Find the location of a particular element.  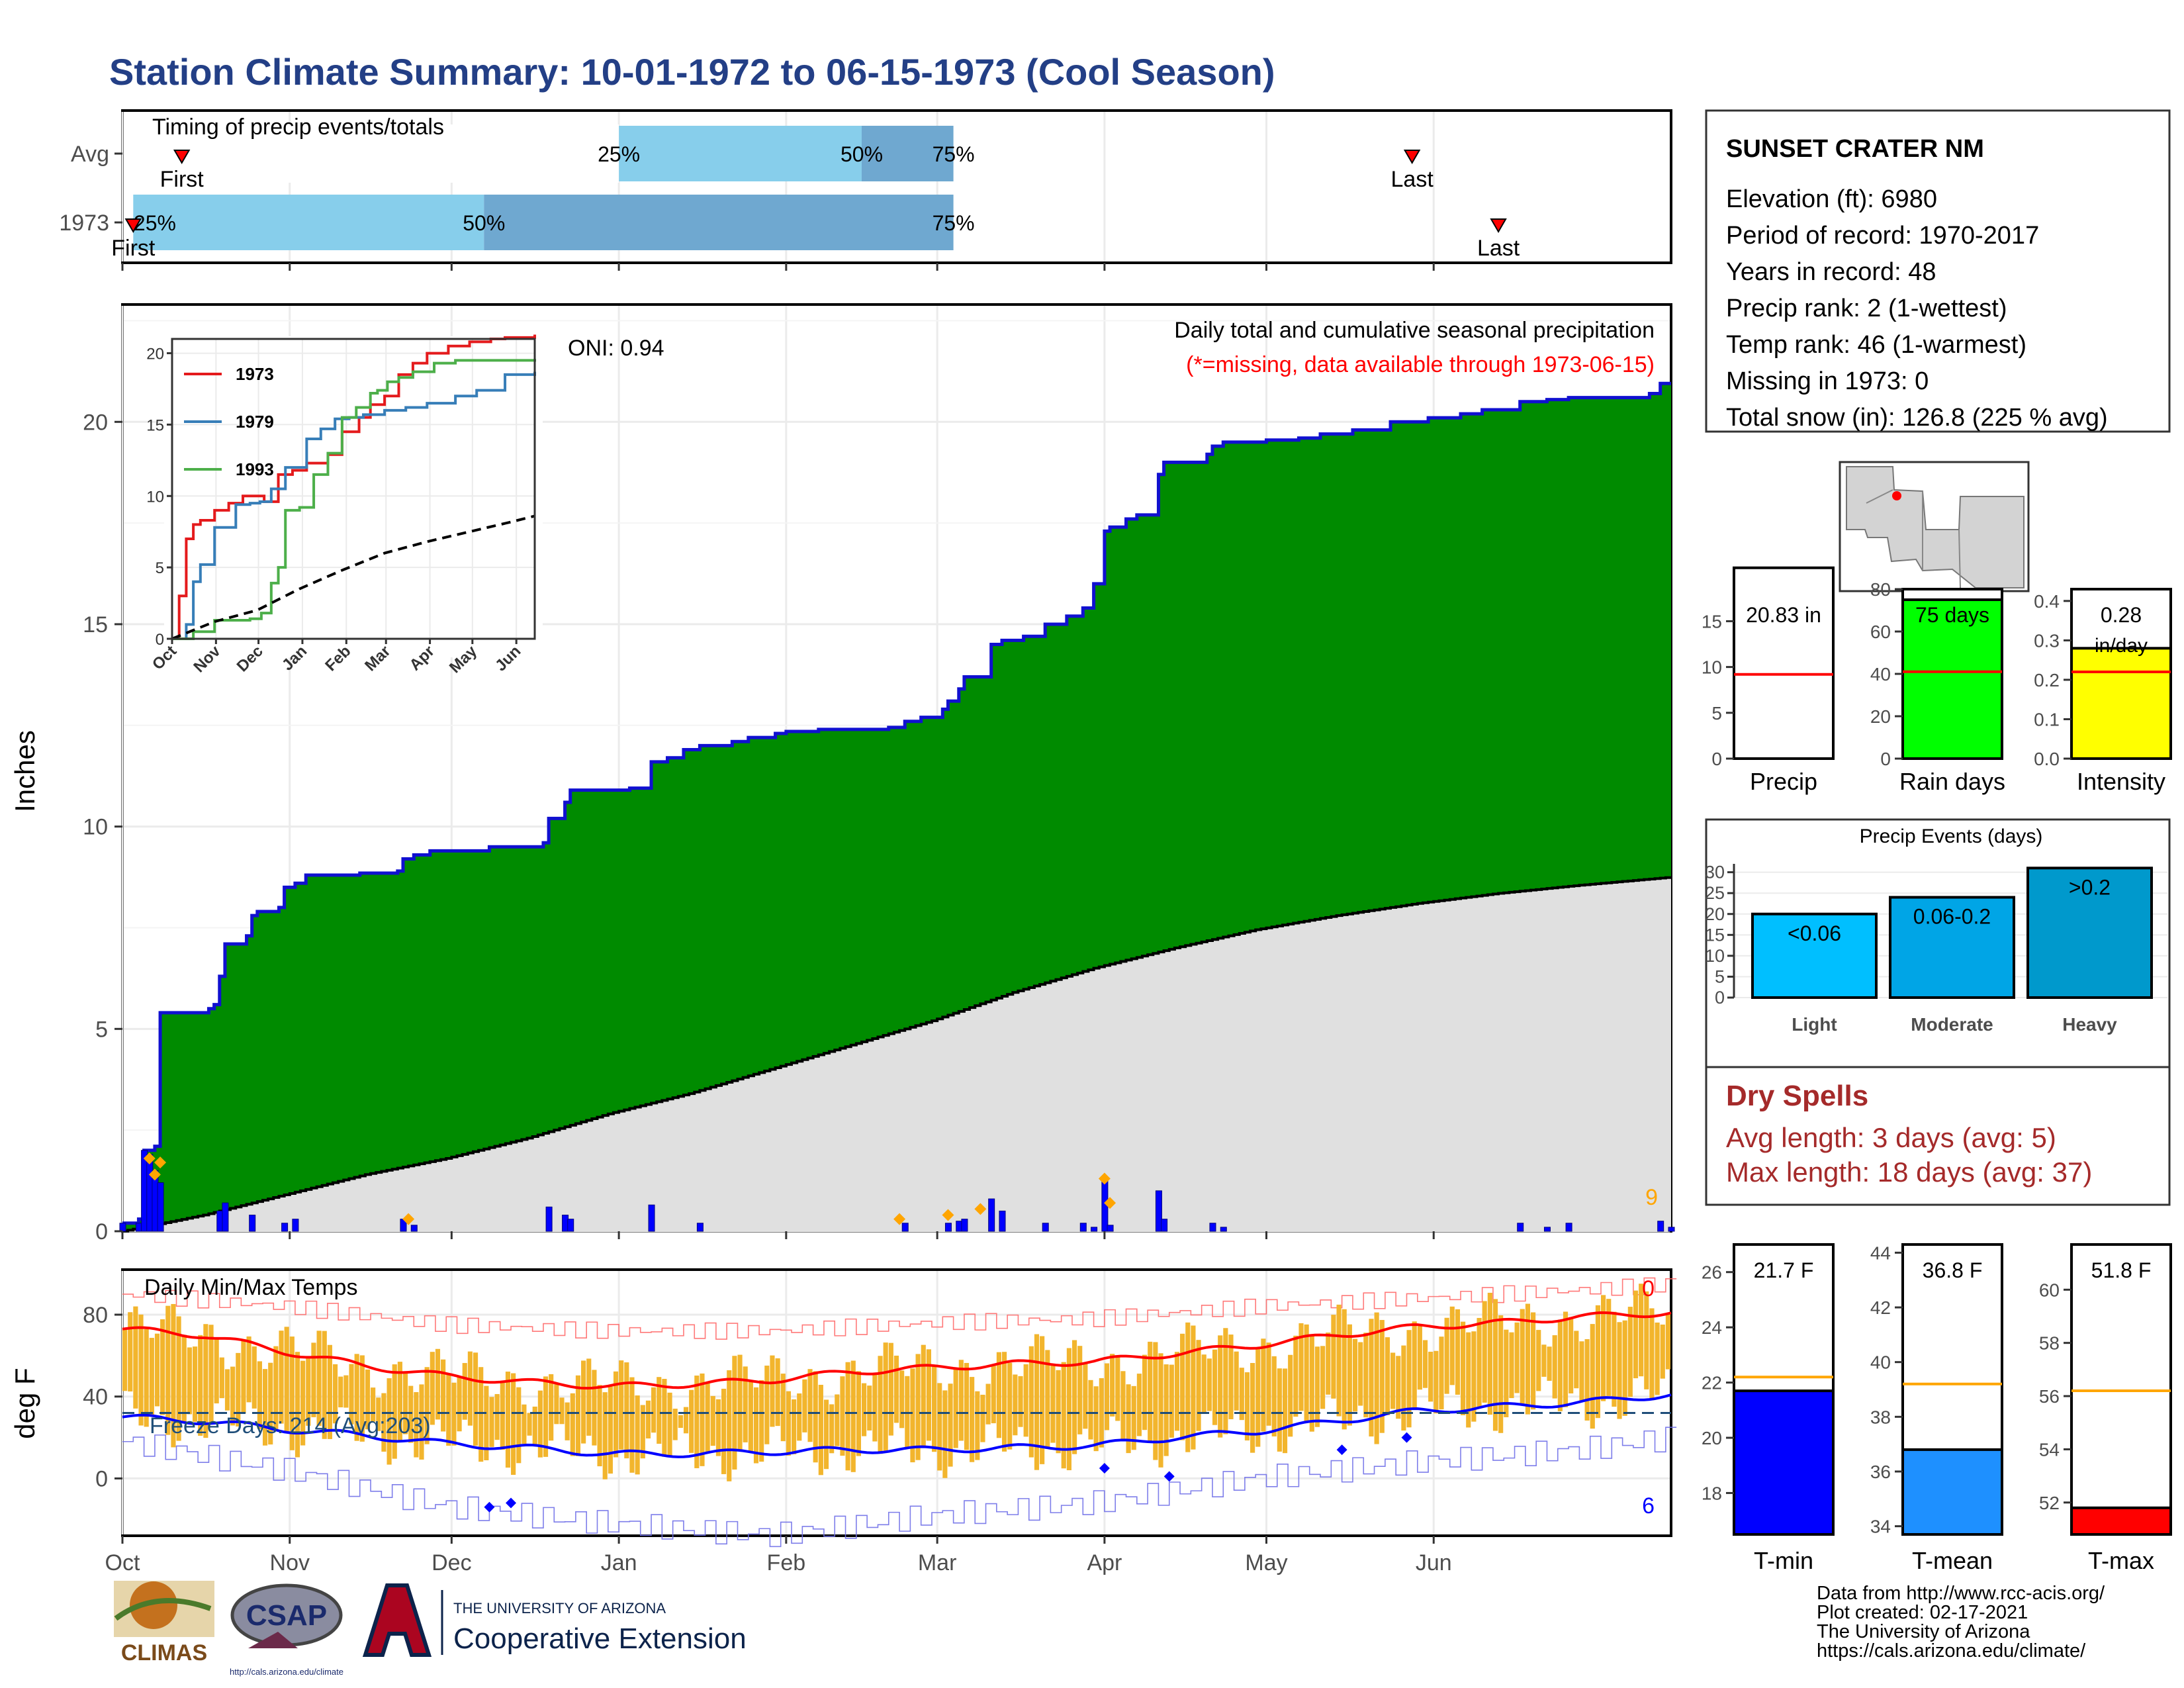

temp-ytick-label: 0 is located at coordinates (101, 1478).